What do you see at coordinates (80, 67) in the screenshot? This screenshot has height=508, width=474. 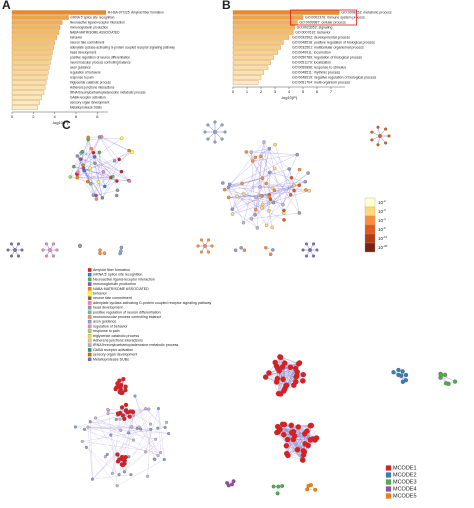 I see `bar-label: axon guidance` at bounding box center [80, 67].